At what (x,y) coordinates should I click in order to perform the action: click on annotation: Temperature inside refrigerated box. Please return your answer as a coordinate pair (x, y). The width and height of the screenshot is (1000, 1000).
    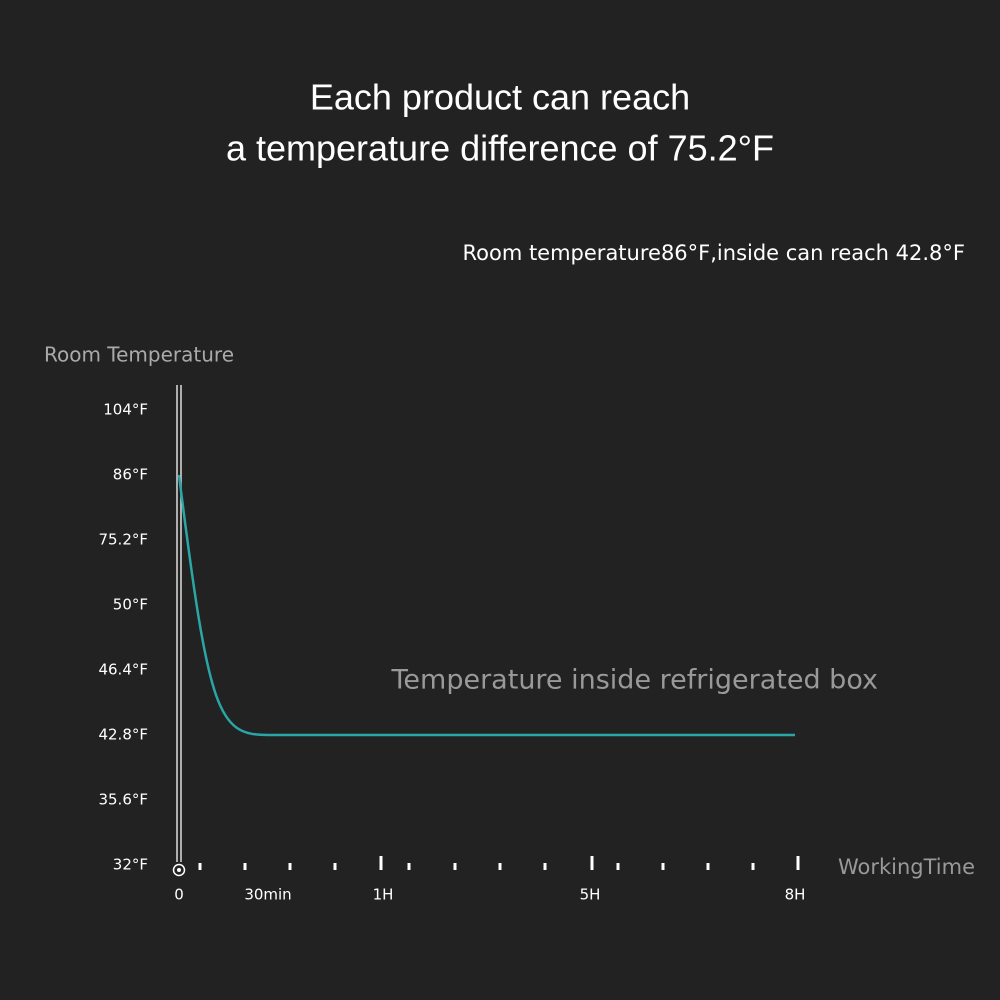
    Looking at the image, I should click on (634, 680).